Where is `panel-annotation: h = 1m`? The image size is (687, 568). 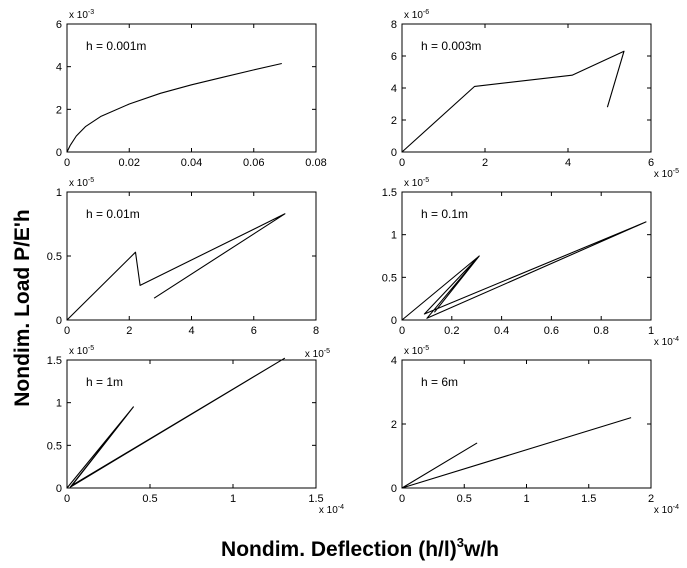
panel-annotation: h = 1m is located at coordinates (104, 382).